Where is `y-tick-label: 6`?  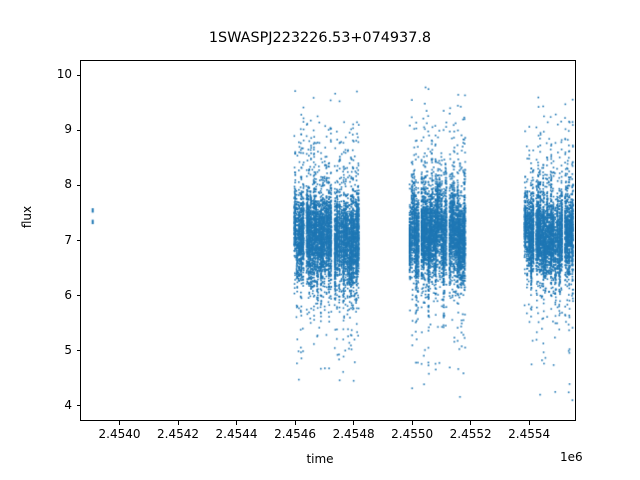 y-tick-label: 6 is located at coordinates (68, 294).